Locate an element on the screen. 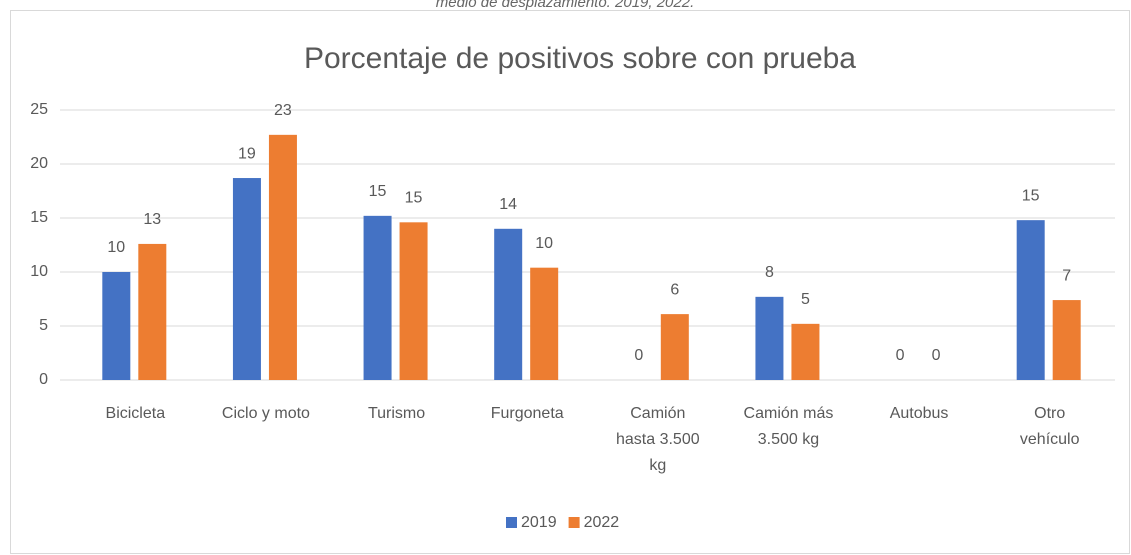 This screenshot has height=555, width=1131. caption: medio de desplazamiento. 2019, 2022. is located at coordinates (565, 5).